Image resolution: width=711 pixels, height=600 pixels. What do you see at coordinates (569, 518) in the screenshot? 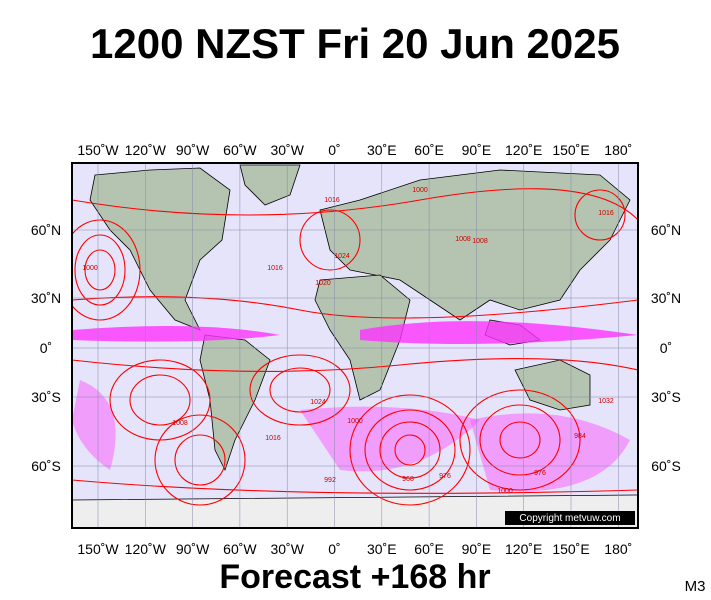
I see `copyright: Copyright metvuw.com` at bounding box center [569, 518].